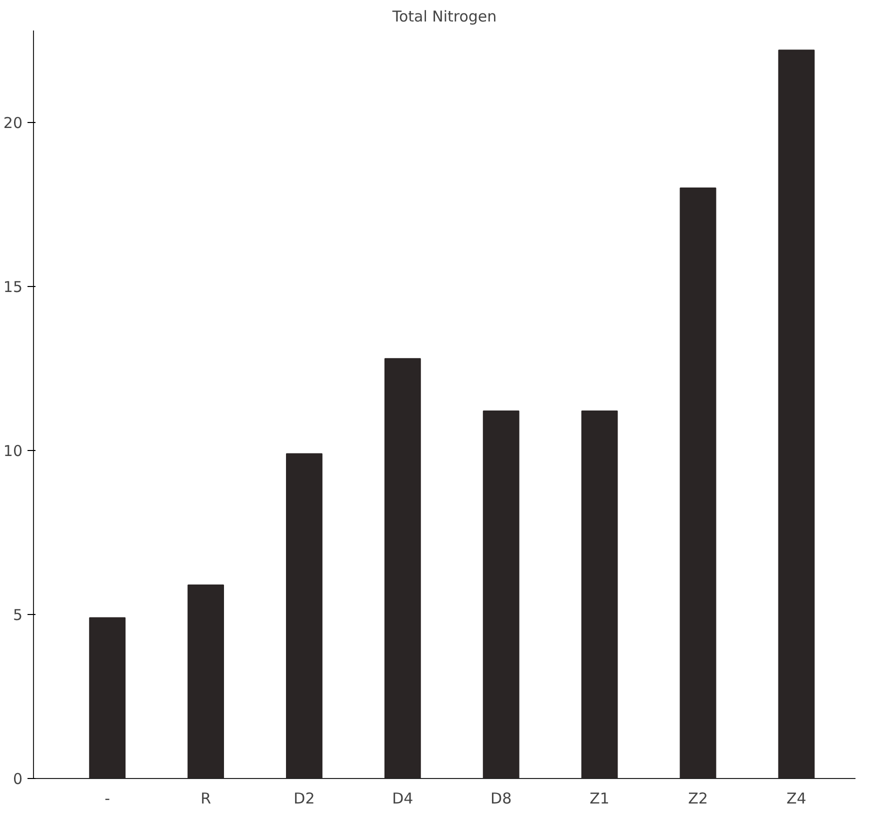  What do you see at coordinates (304, 799) in the screenshot?
I see `x-tick-label: D2` at bounding box center [304, 799].